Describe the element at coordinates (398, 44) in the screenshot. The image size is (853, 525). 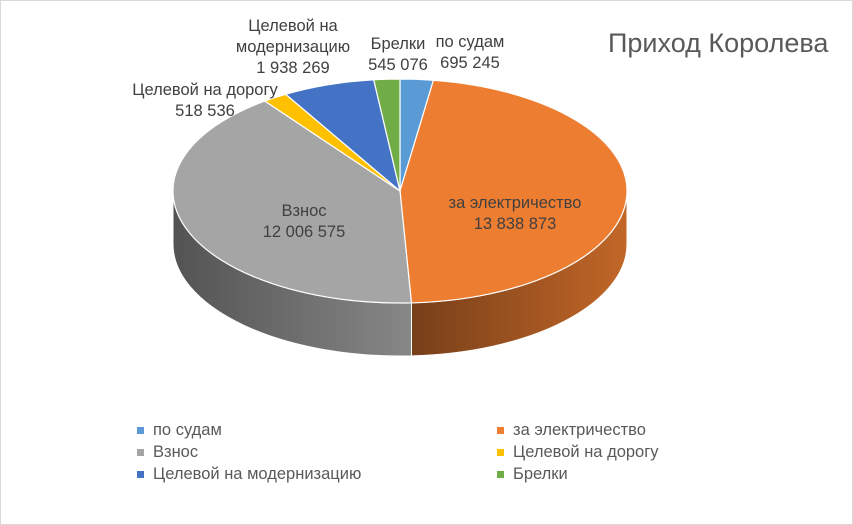
I see `slice-label-name: Брелки` at that location.